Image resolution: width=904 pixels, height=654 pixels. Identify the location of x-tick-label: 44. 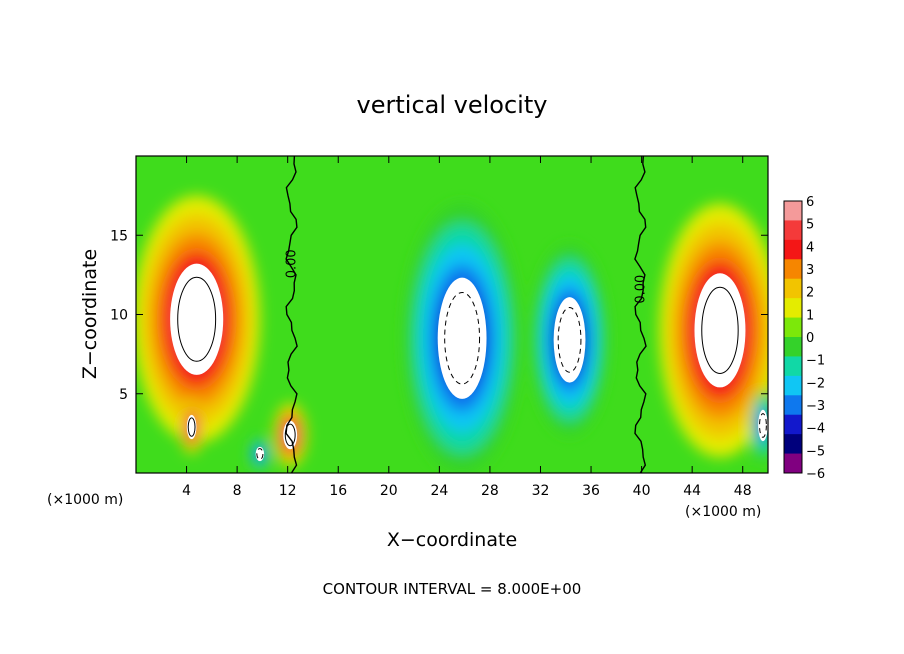
(692, 491).